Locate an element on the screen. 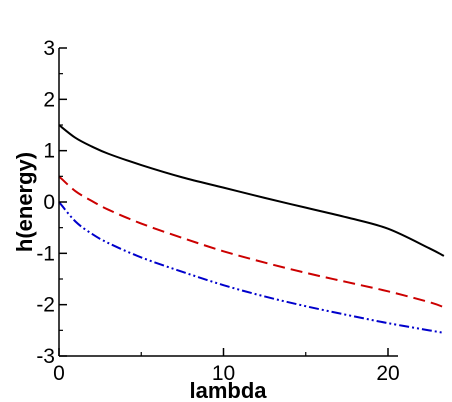 The height and width of the screenshot is (402, 452). y-tick-label: -1 is located at coordinates (45, 253).